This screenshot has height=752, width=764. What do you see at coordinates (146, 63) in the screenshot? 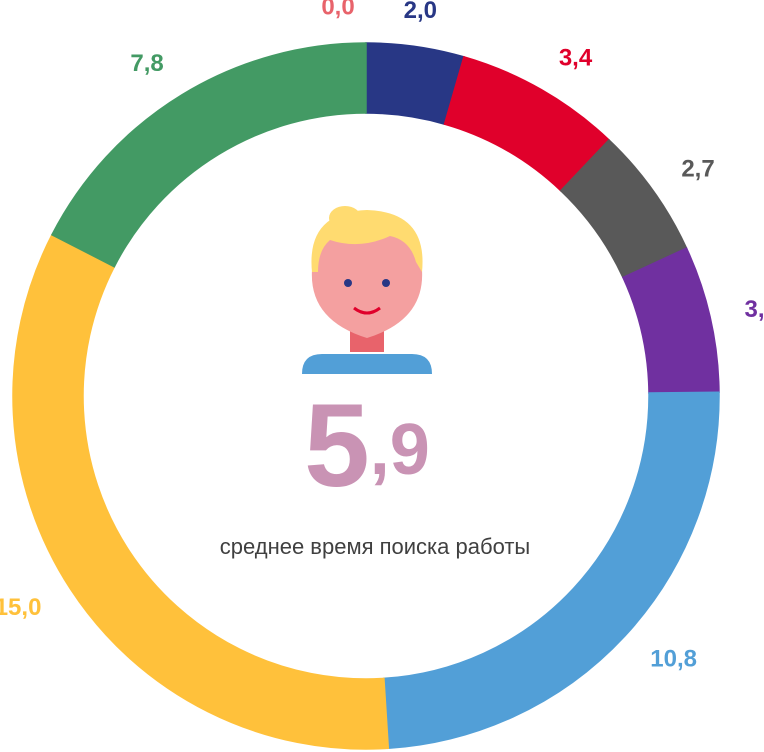
I see `value-label: 7,8` at bounding box center [146, 63].